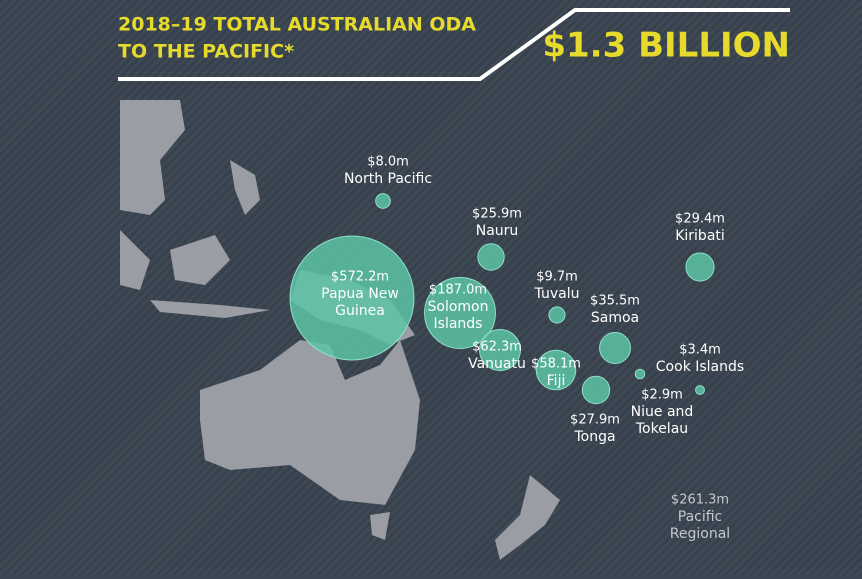 This screenshot has height=579, width=862. Describe the element at coordinates (700, 219) in the screenshot. I see `value-label: $29.4m` at that location.